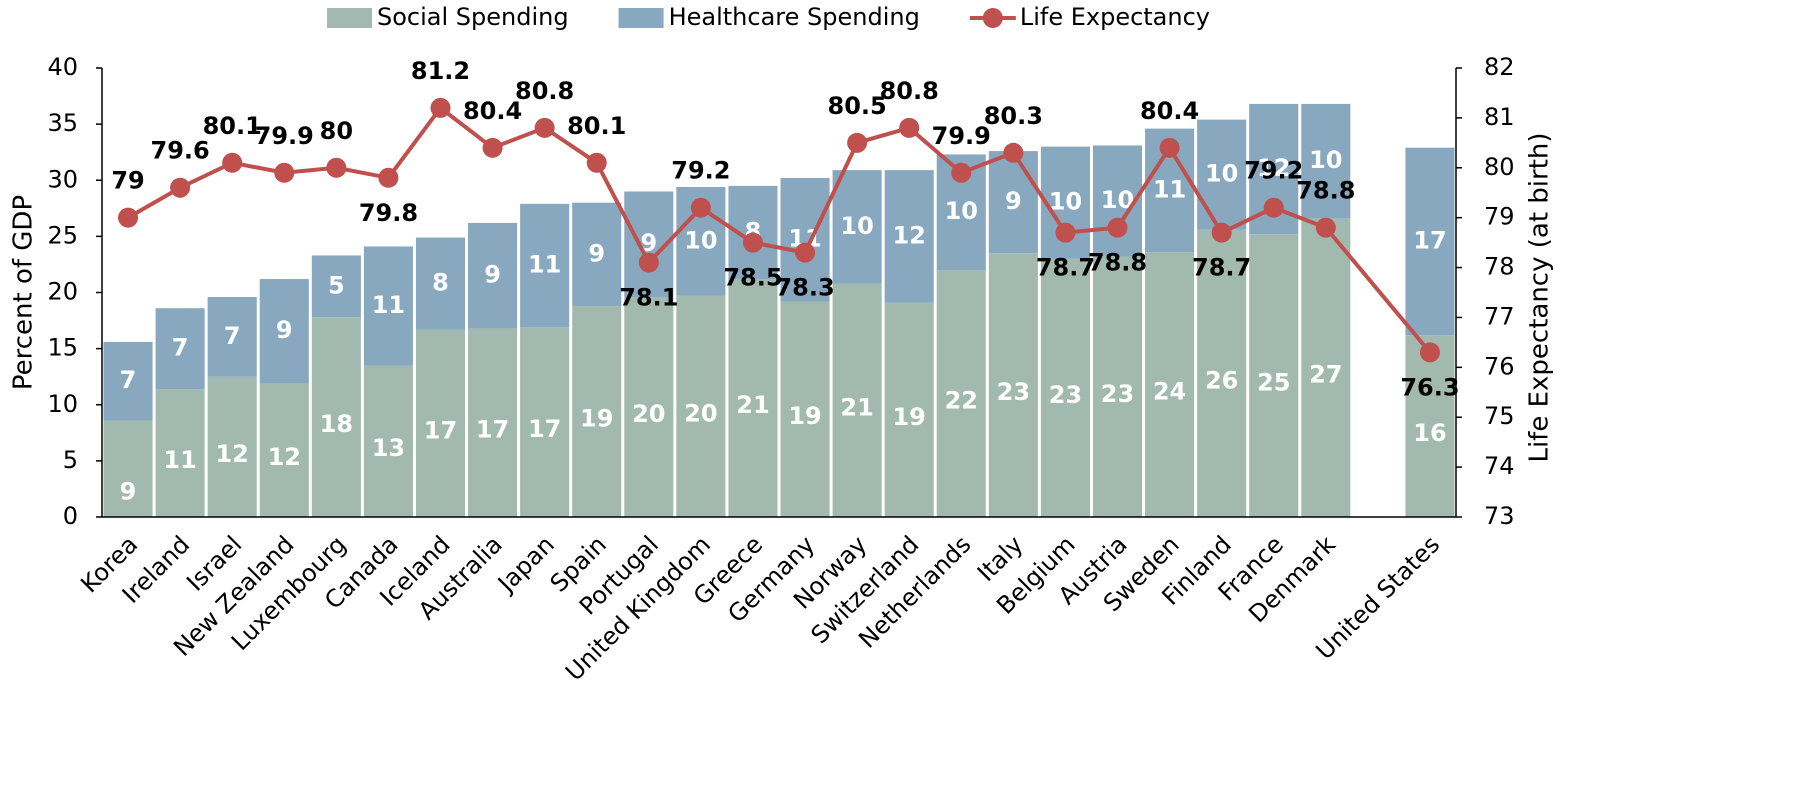  Describe the element at coordinates (180, 151) in the screenshot. I see `line-value-label: 79.6` at that location.